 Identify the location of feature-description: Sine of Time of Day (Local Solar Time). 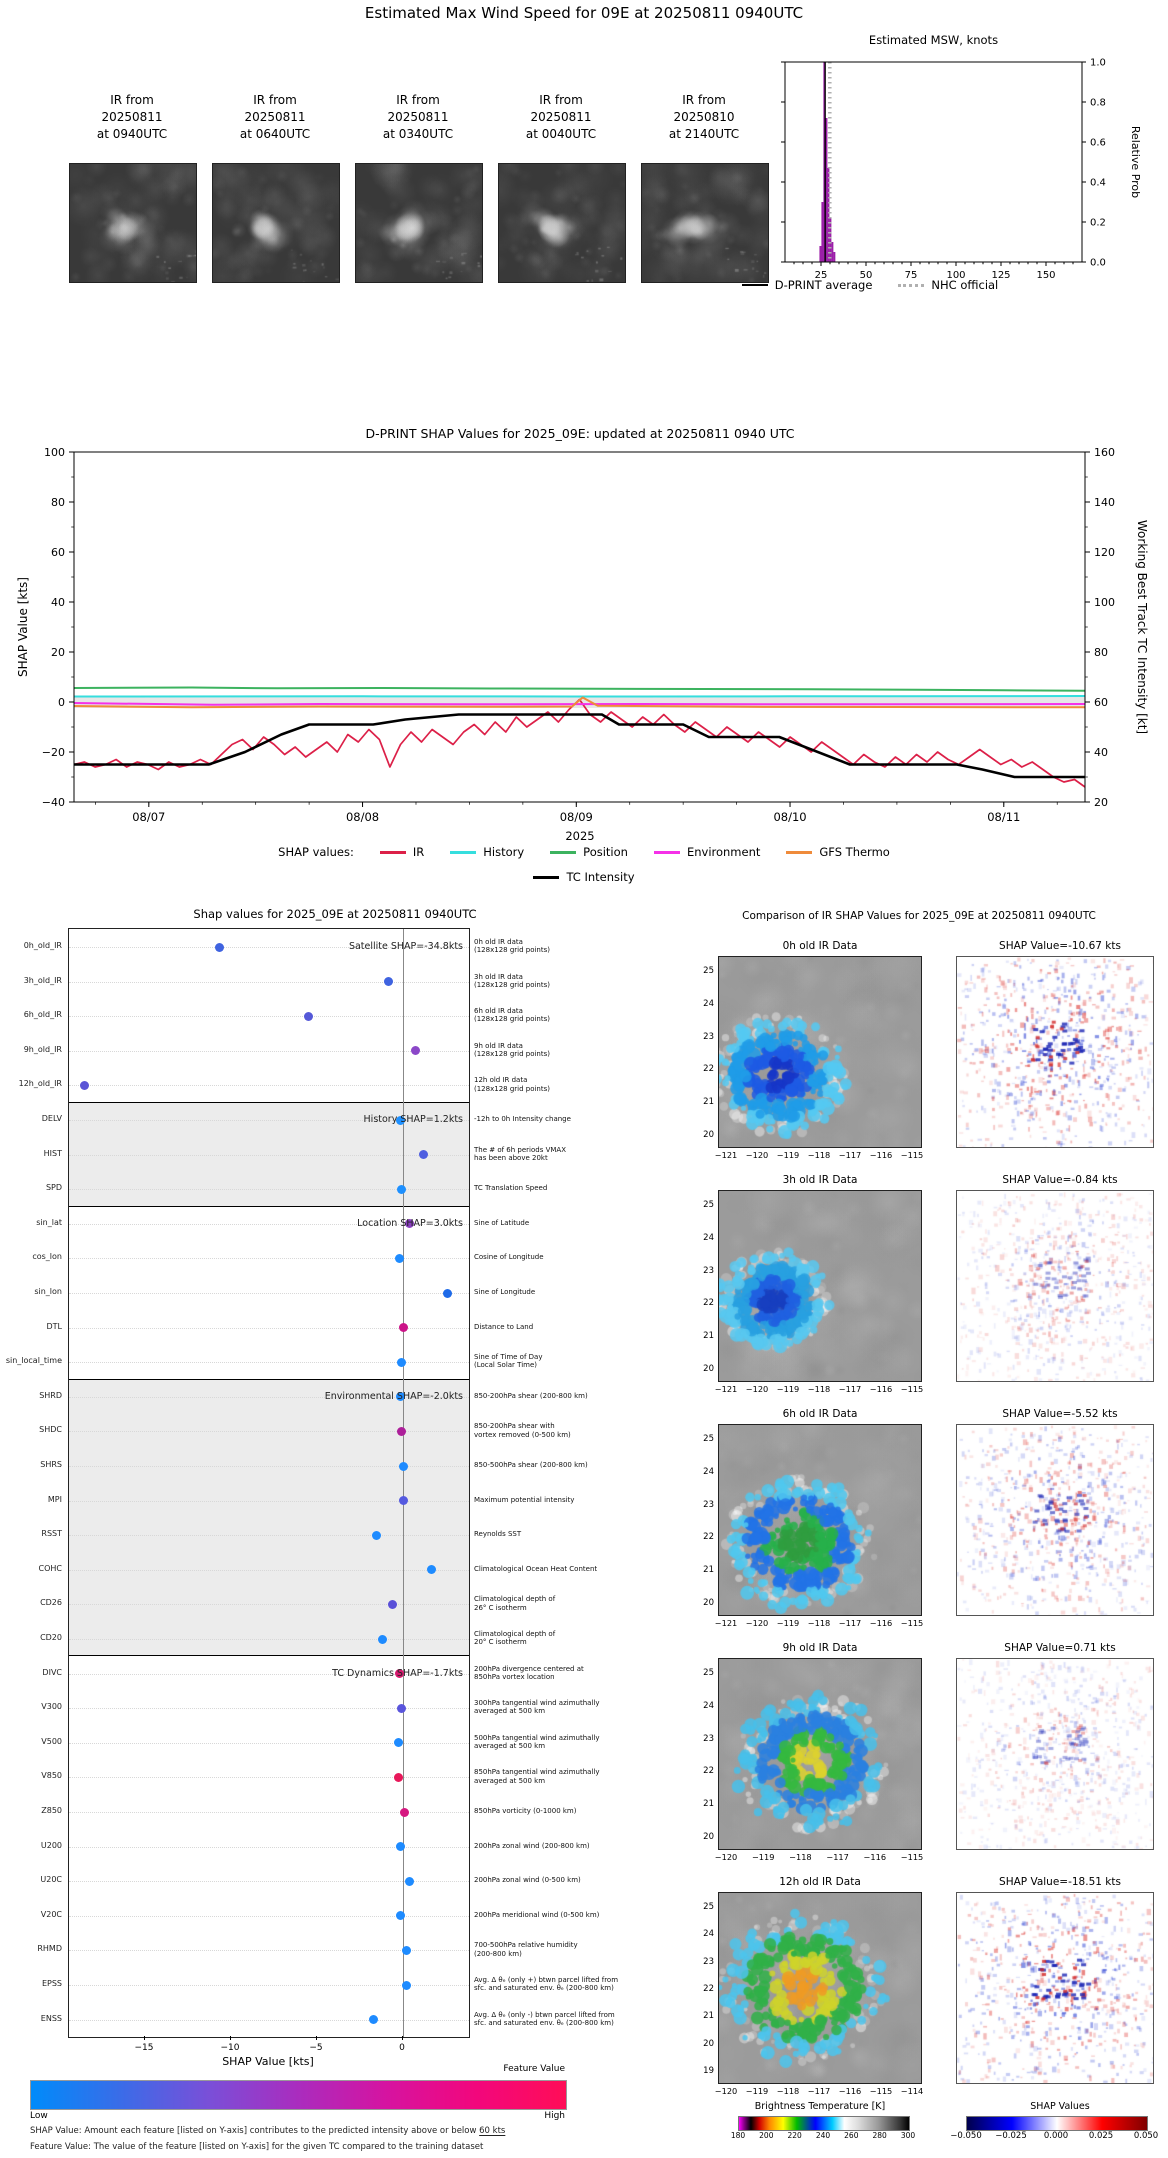
(508, 1361).